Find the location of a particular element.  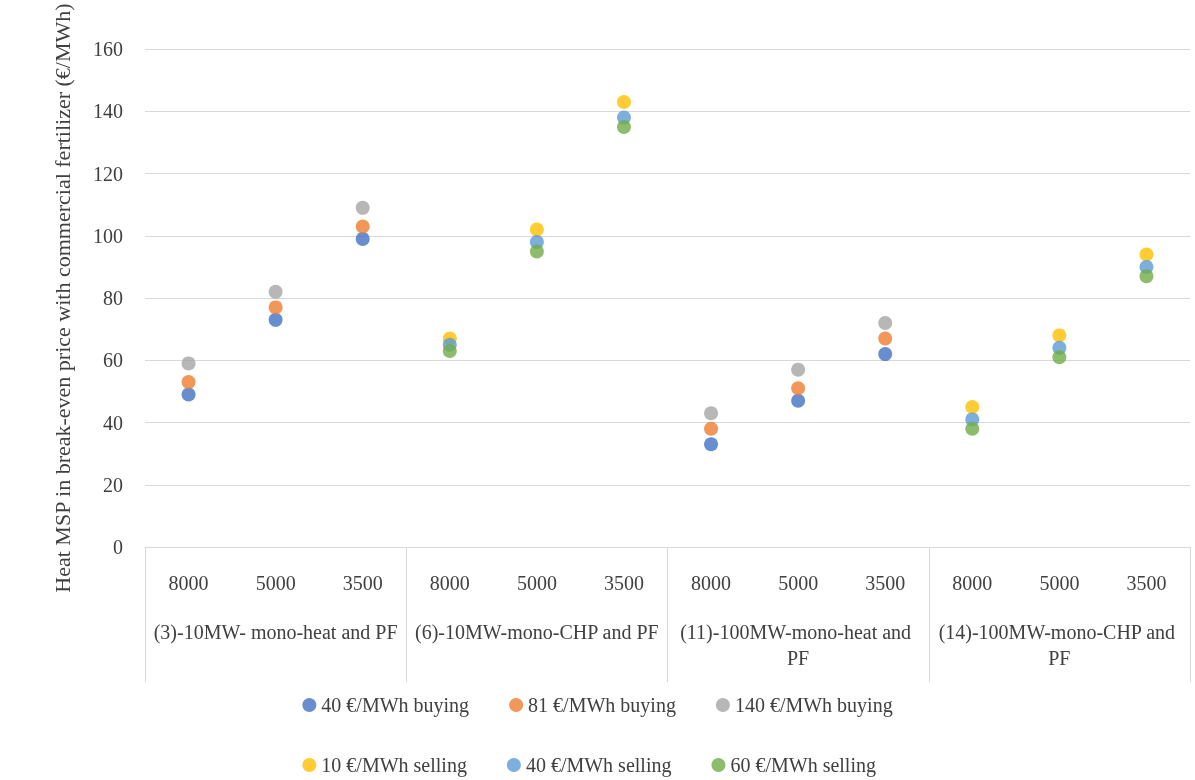

text: (6)-10MW-mono-CHP and PF is located at coordinates (537, 632).